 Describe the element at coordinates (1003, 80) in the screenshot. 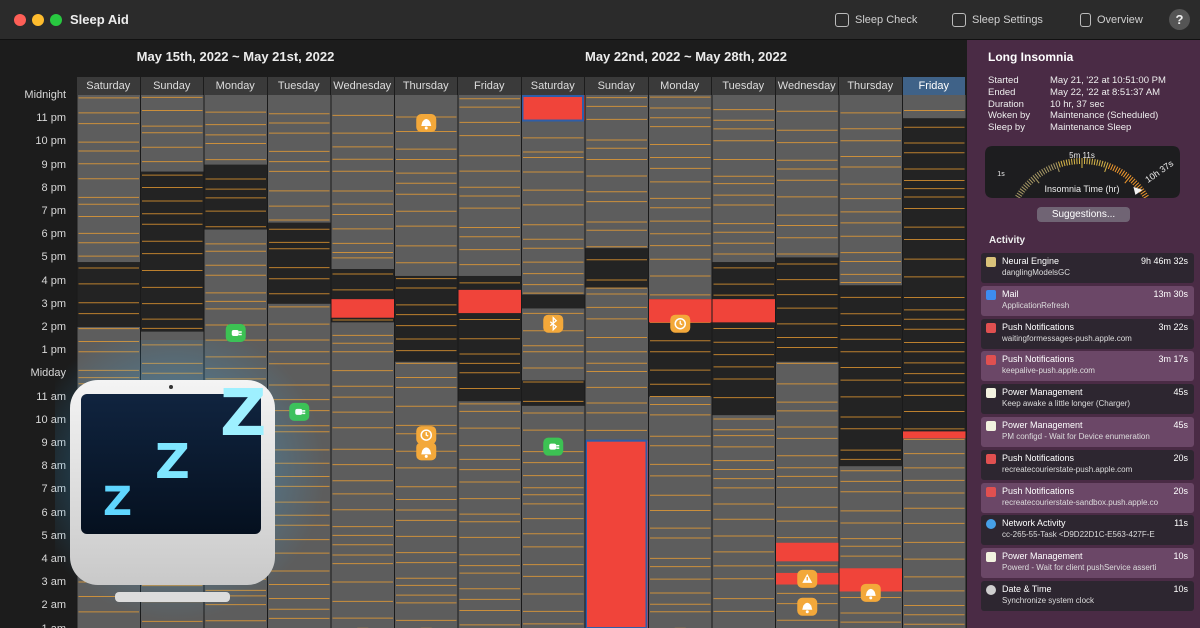

I see `info-key: Started` at that location.